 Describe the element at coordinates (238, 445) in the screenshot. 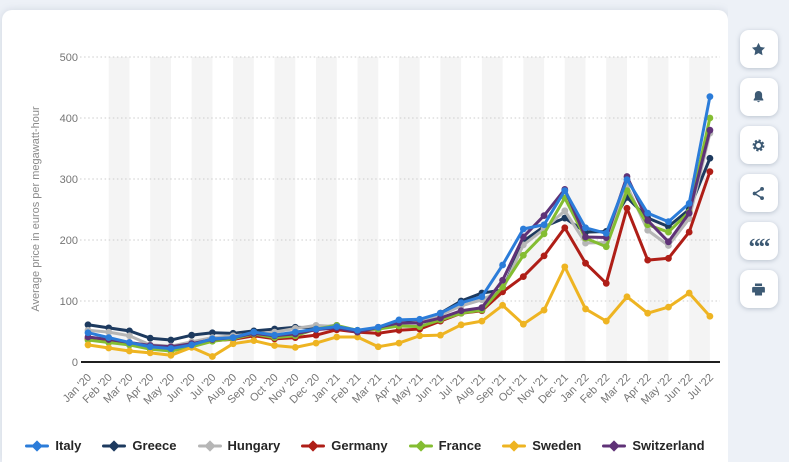

I see `legend-item-hungary: Hungary` at that location.